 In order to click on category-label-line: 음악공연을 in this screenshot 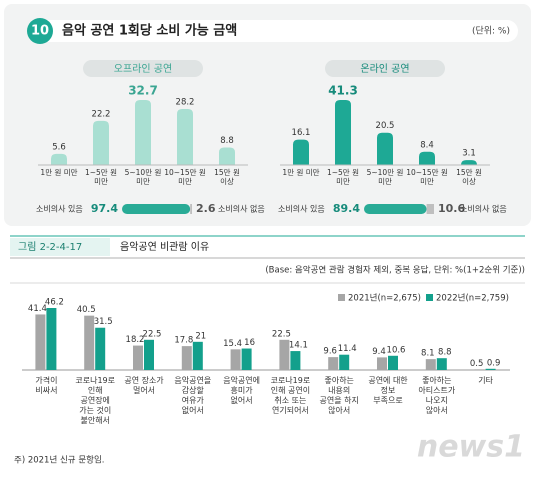, I will do `click(192, 380)`.